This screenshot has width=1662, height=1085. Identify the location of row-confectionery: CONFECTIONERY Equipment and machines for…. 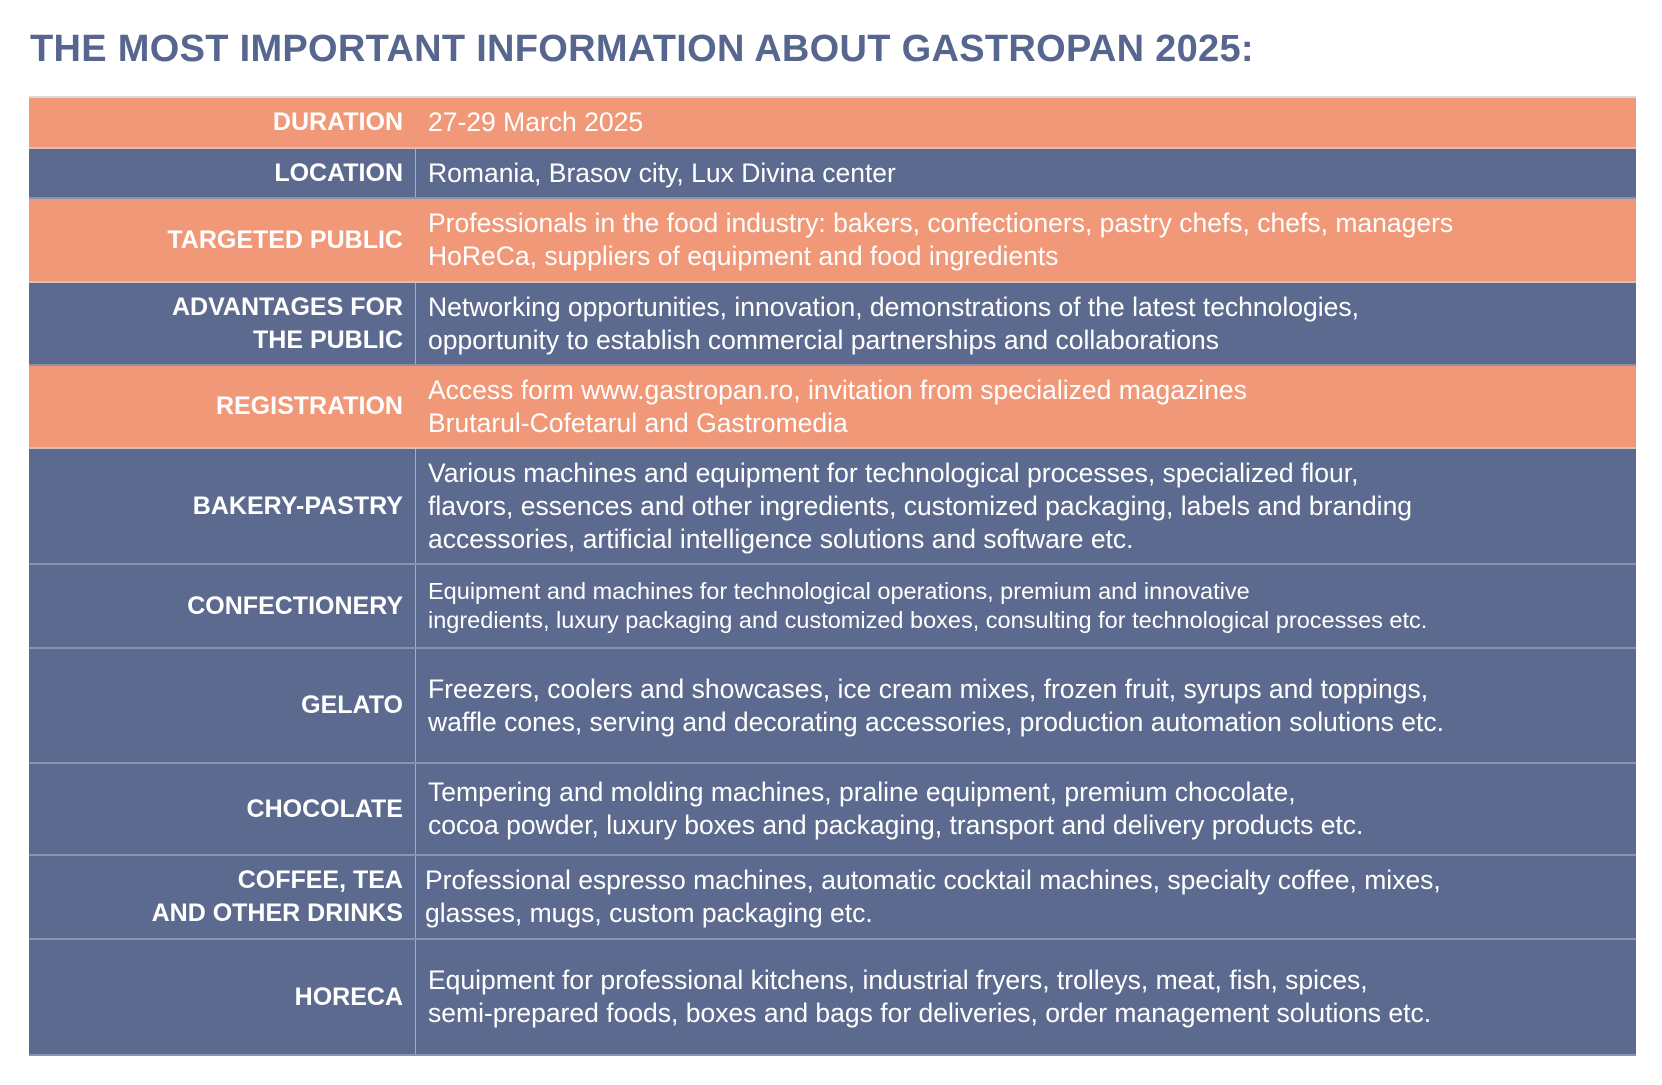
(832, 607).